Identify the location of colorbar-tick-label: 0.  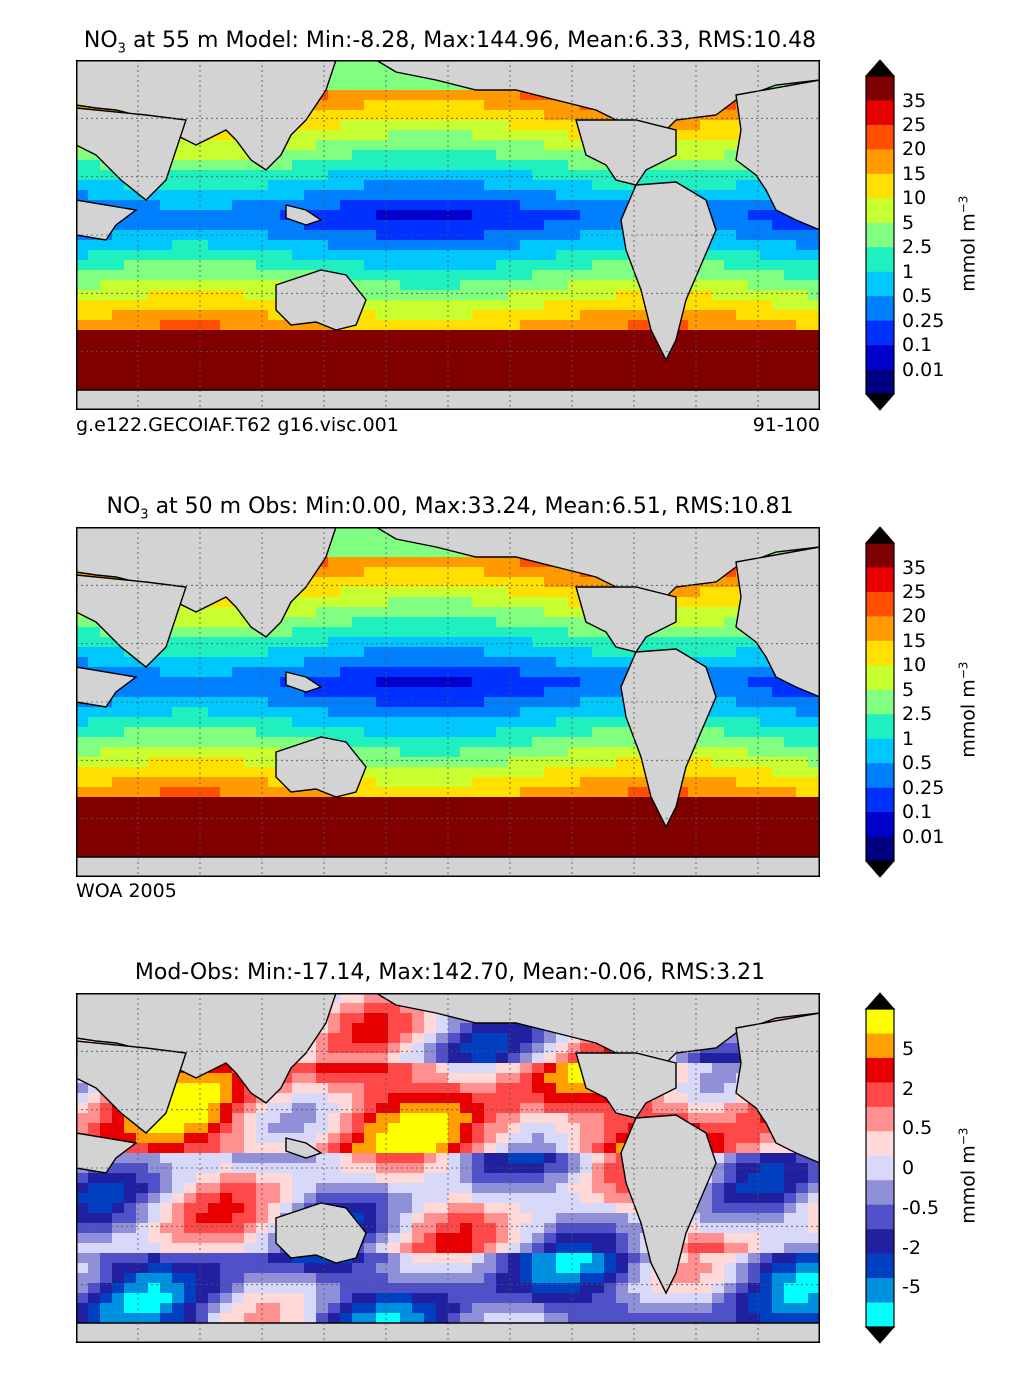
(908, 1168).